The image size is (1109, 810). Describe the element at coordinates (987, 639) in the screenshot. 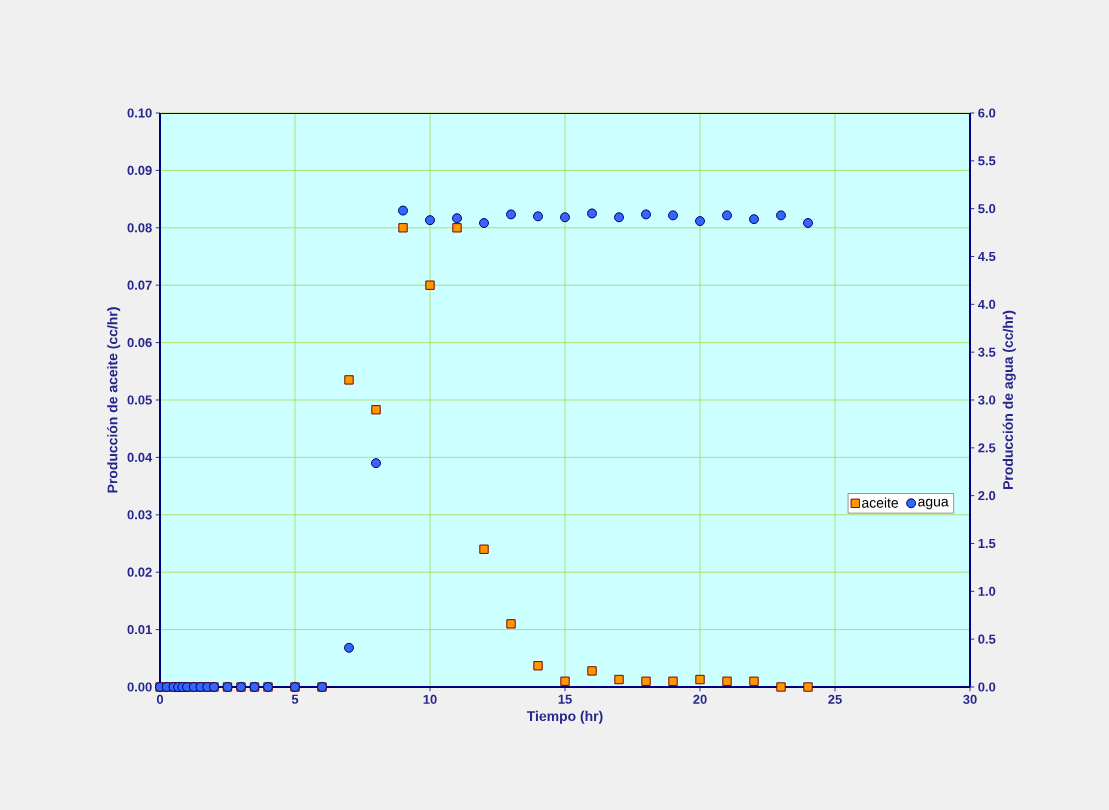

I see `y2-tick-label: 0.5` at that location.